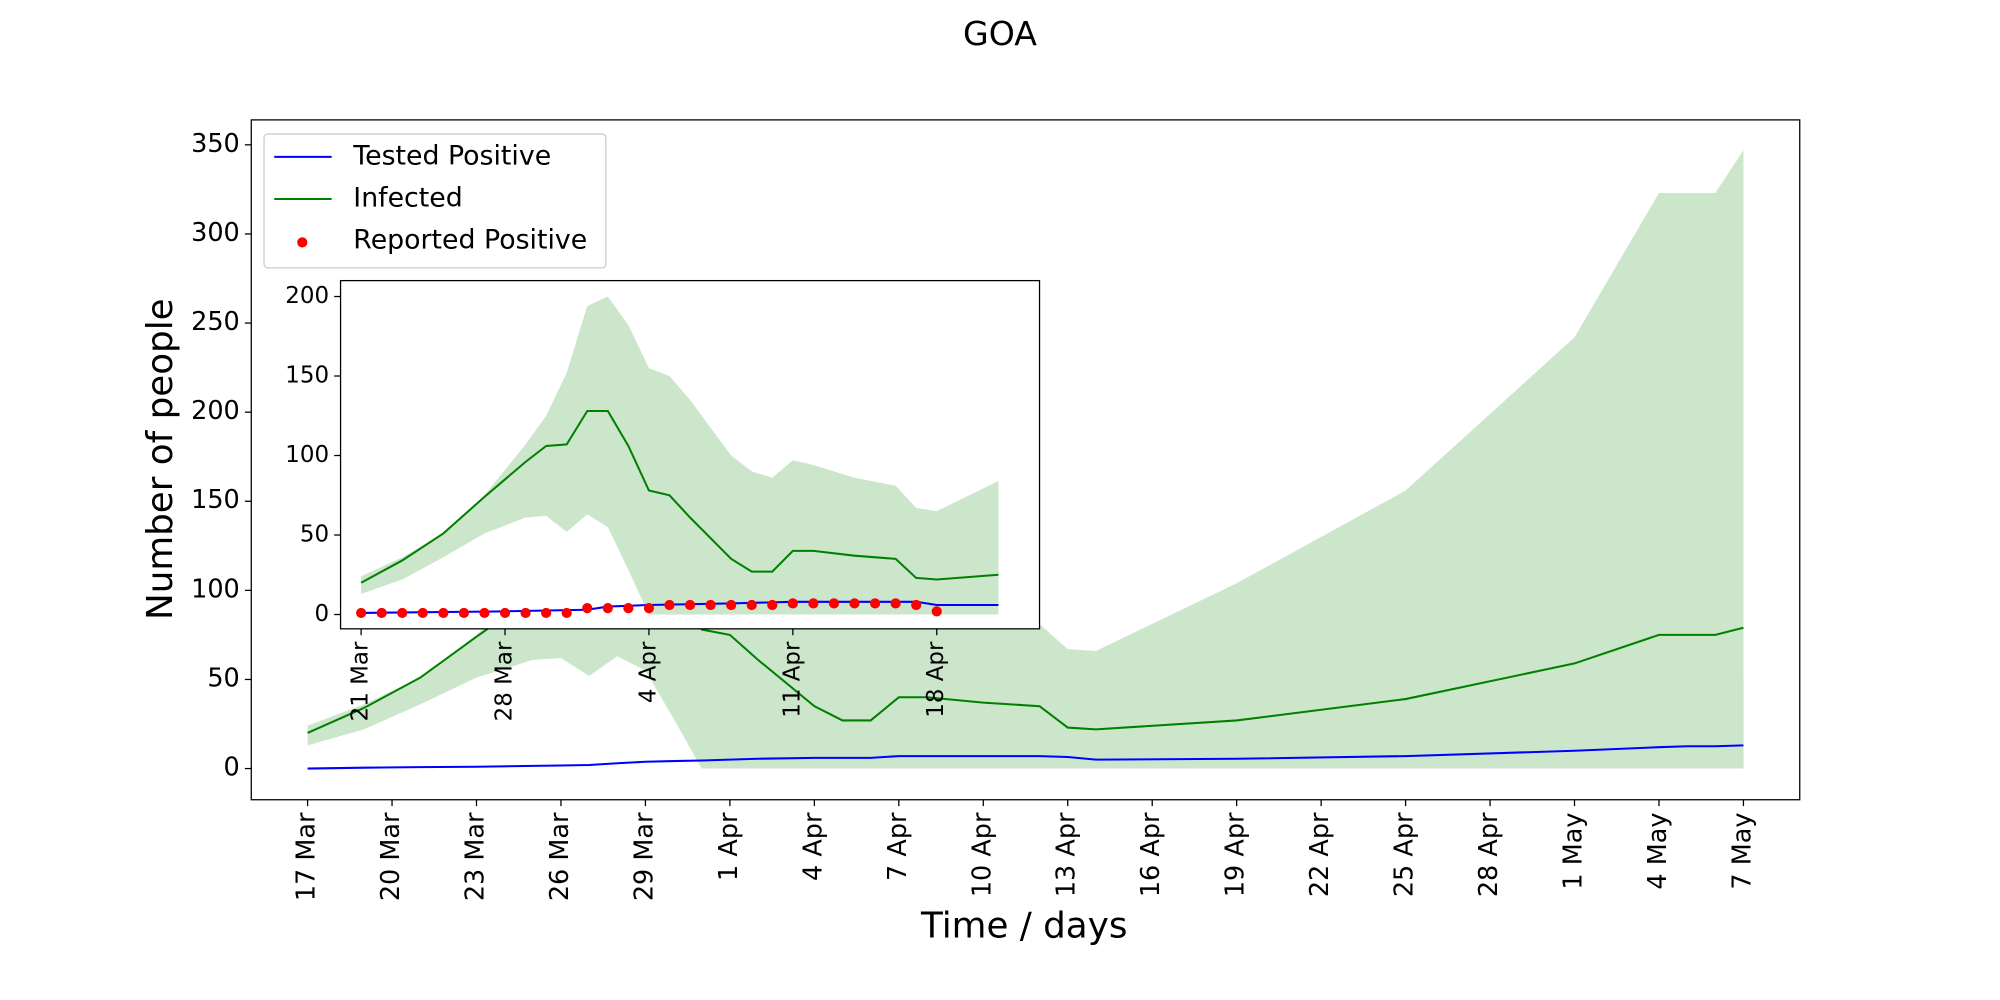 The image size is (2000, 1000). What do you see at coordinates (451, 155) in the screenshot?
I see `legend-label: Tested Positive` at bounding box center [451, 155].